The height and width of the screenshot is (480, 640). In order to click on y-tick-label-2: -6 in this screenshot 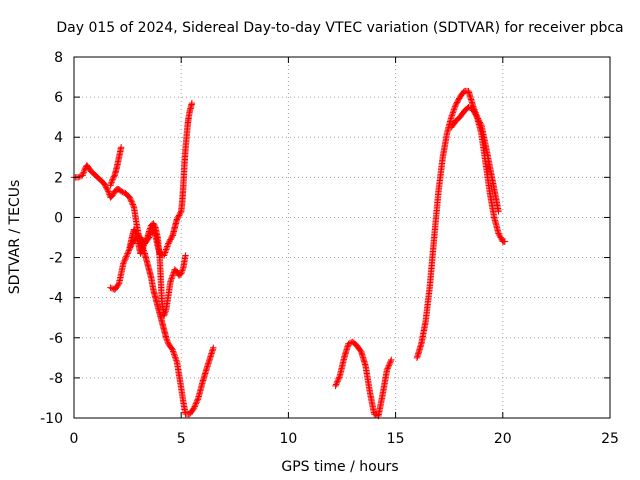, I will do `click(56, 339)`.